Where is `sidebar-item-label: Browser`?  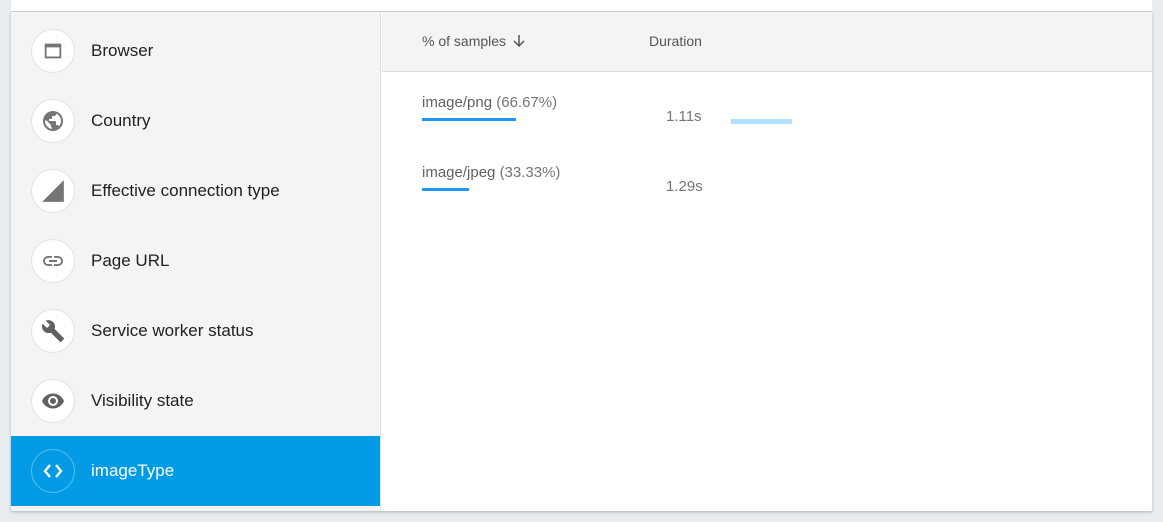
sidebar-item-label: Browser is located at coordinates (122, 50).